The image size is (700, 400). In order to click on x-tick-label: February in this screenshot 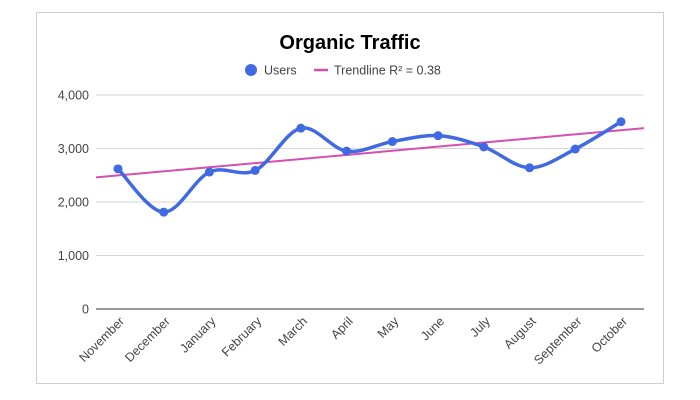, I will do `click(242, 337)`.